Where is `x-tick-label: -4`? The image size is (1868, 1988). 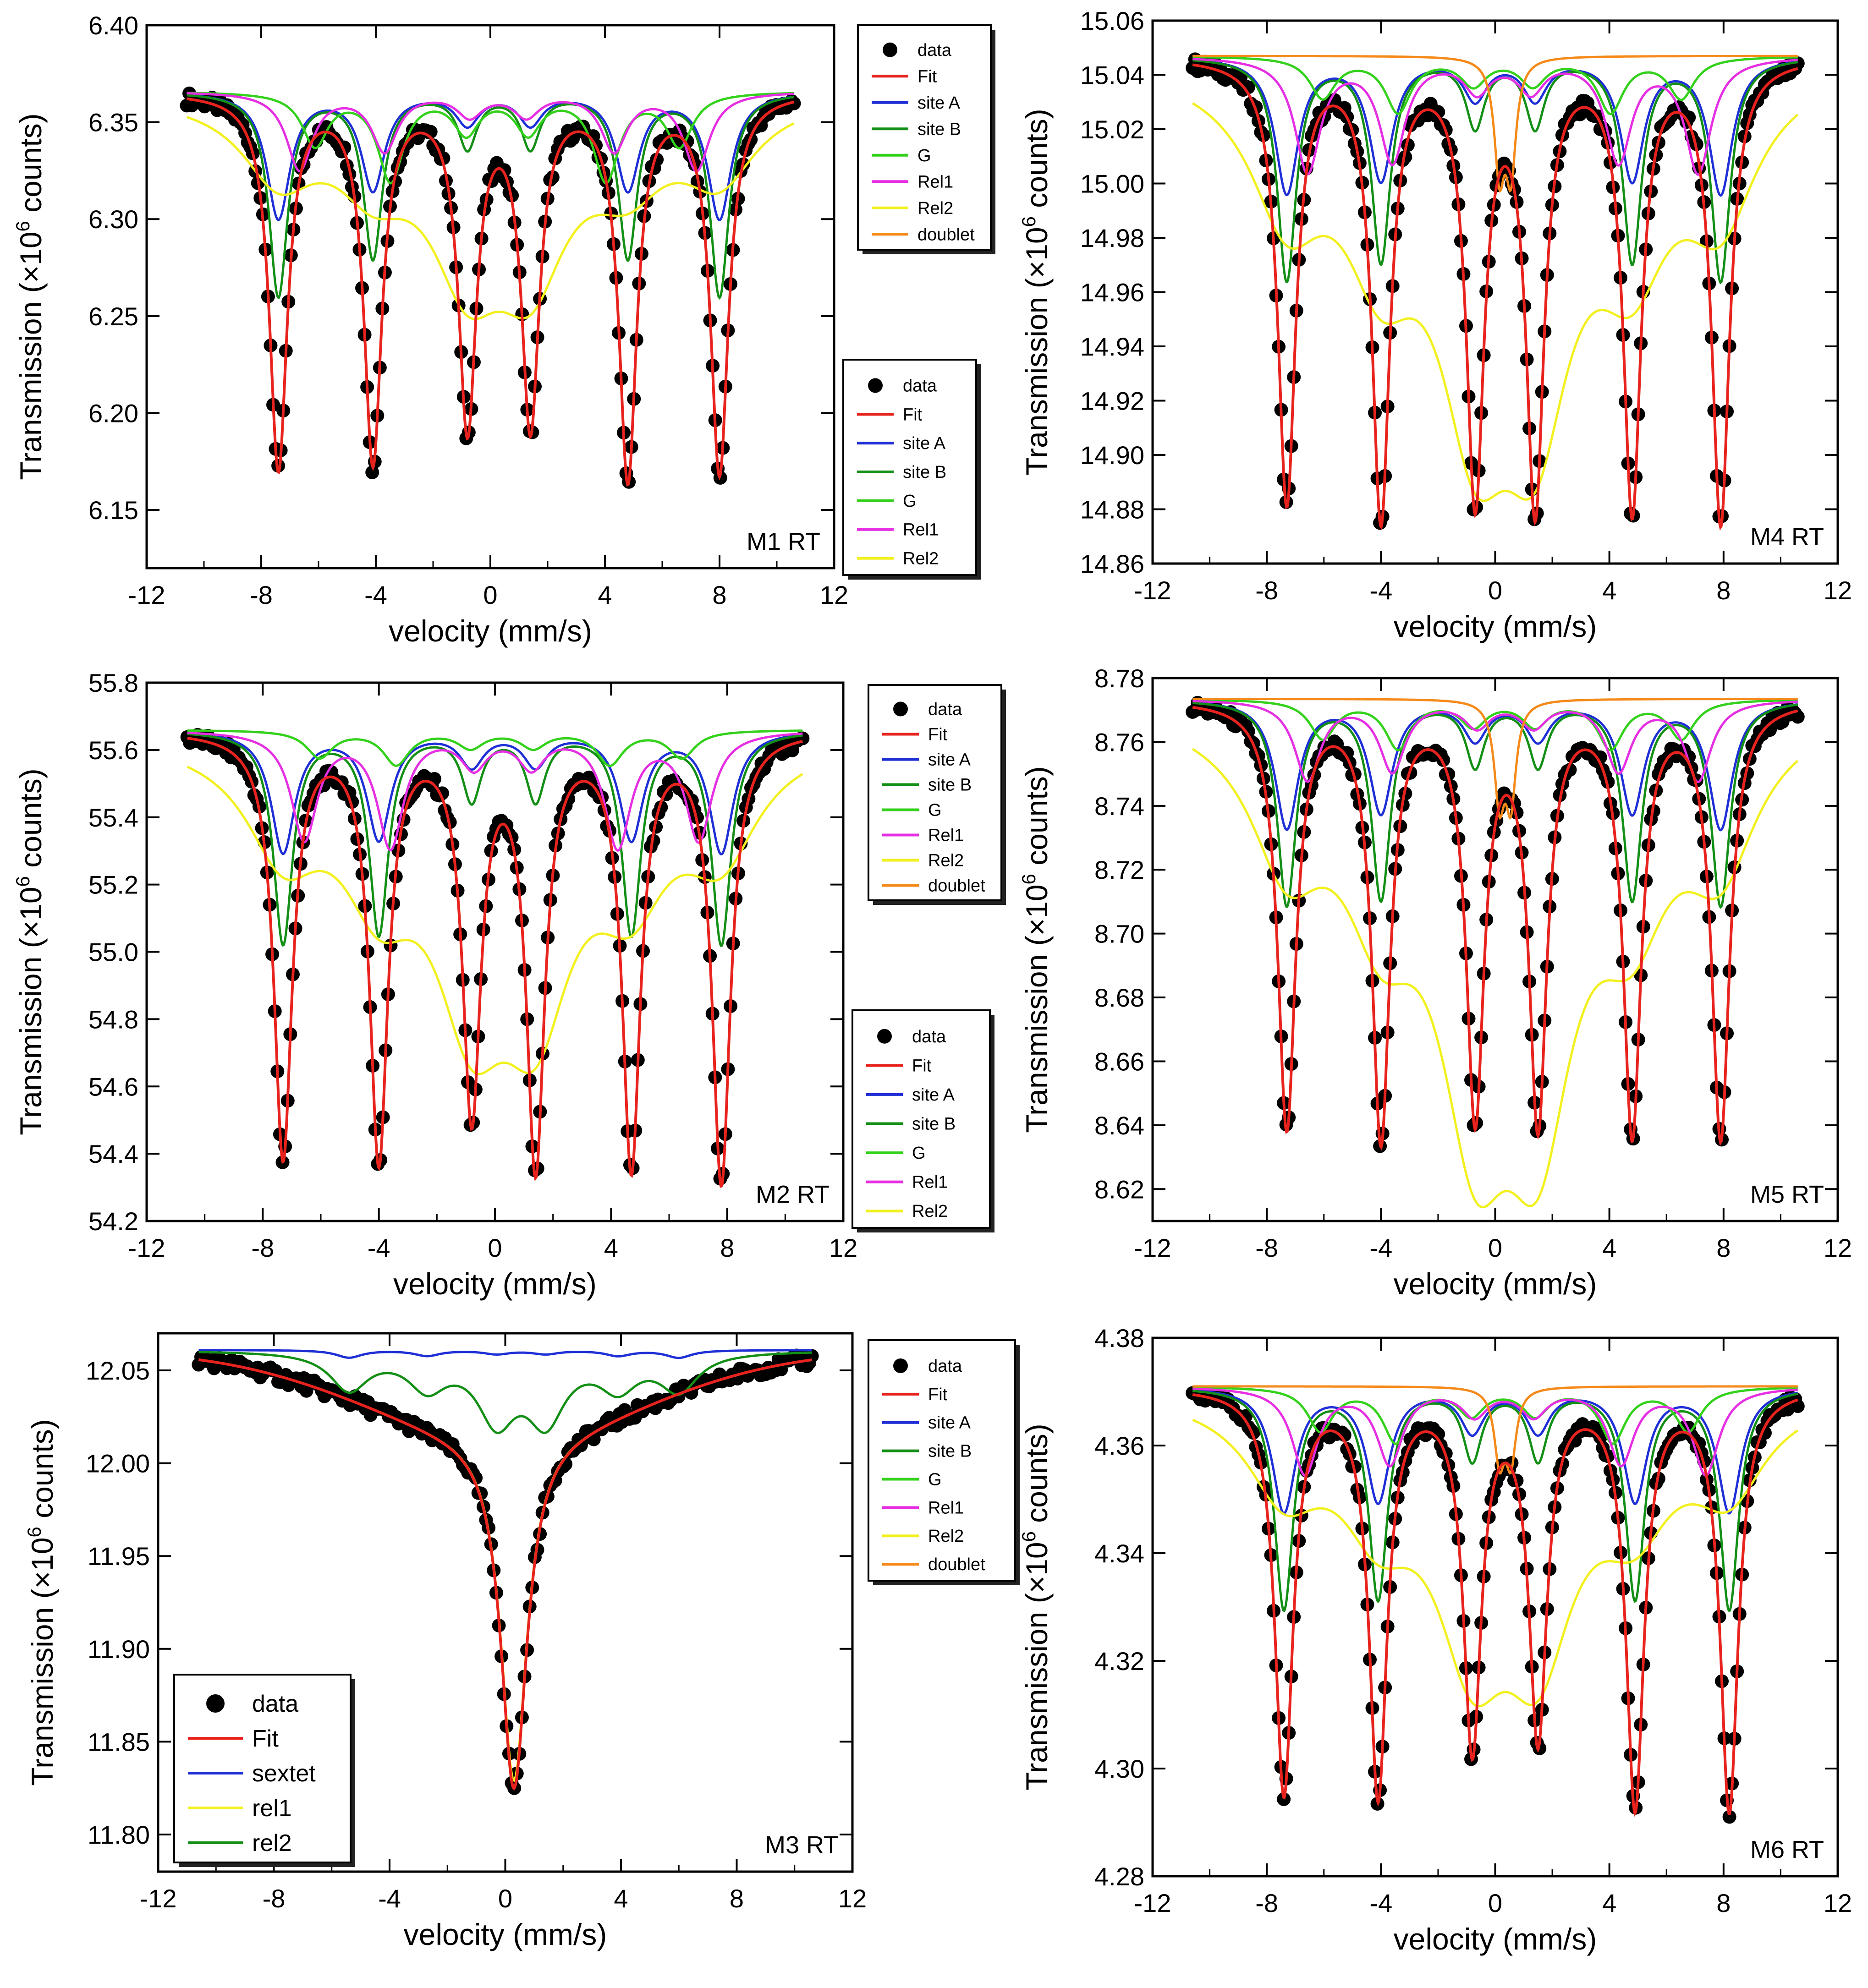 x-tick-label: -4 is located at coordinates (1380, 1903).